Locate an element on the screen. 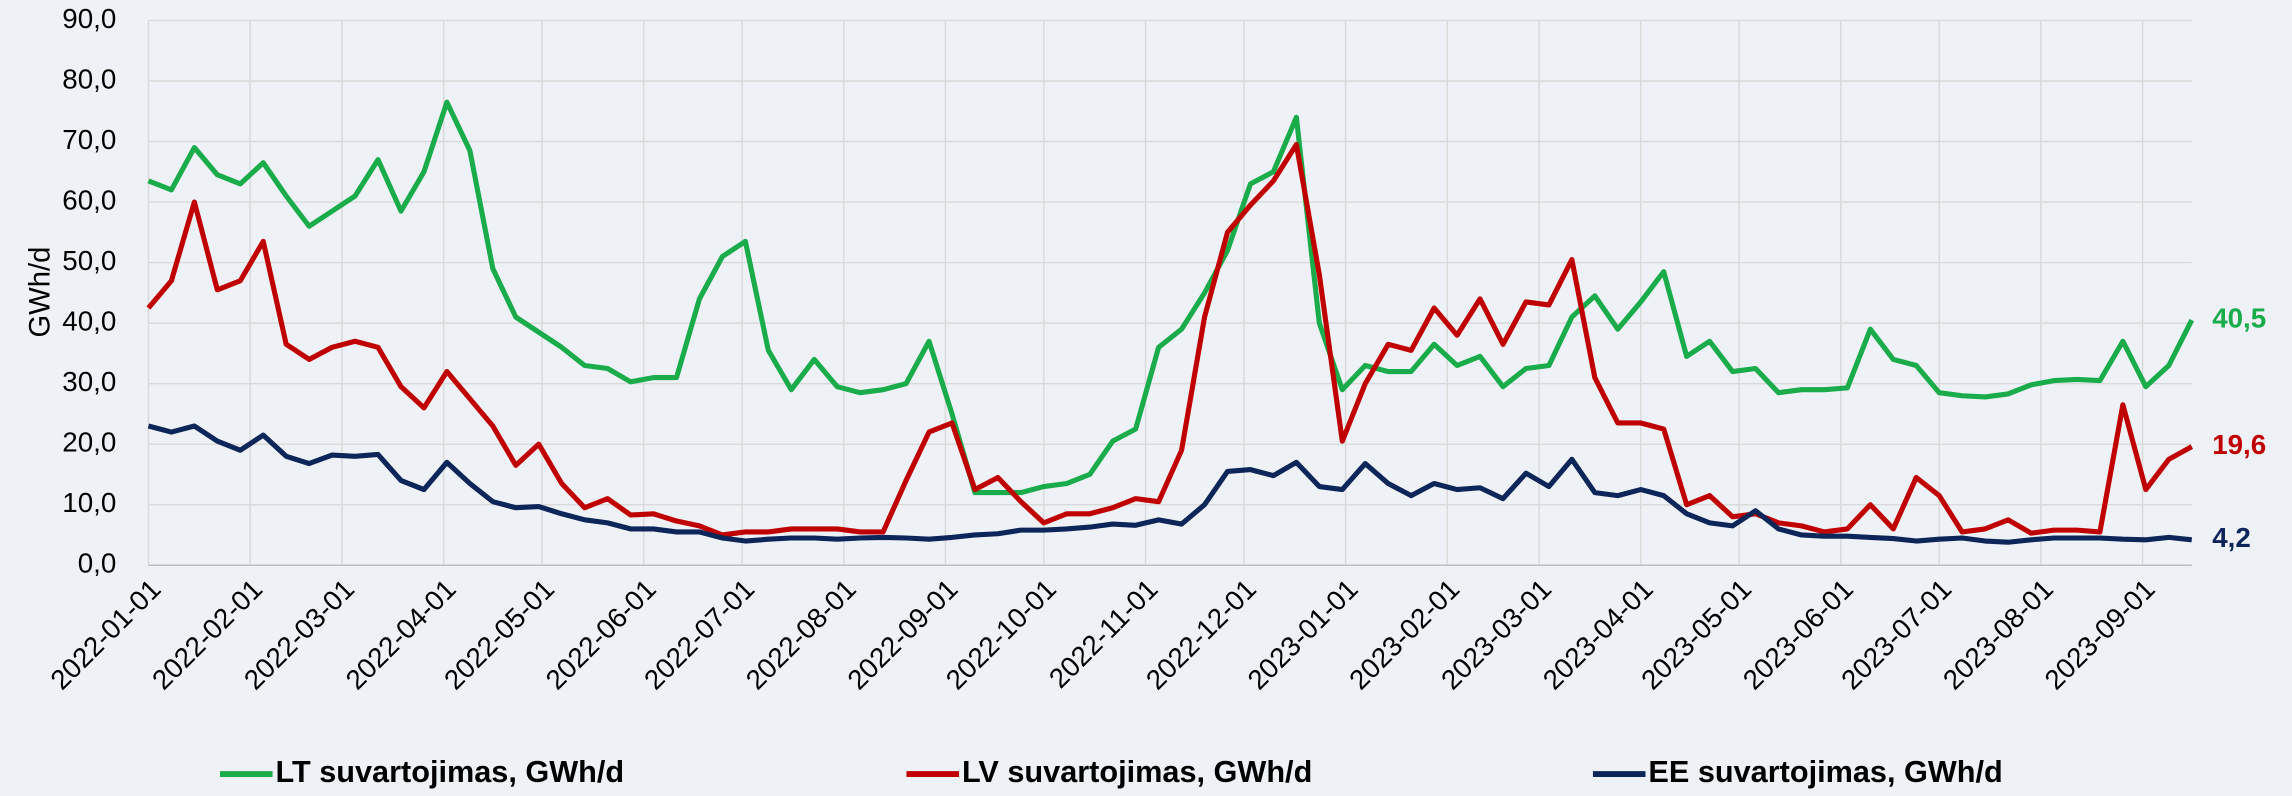 Image resolution: width=2292 pixels, height=796 pixels. end-label: 19,6 is located at coordinates (2239, 444).